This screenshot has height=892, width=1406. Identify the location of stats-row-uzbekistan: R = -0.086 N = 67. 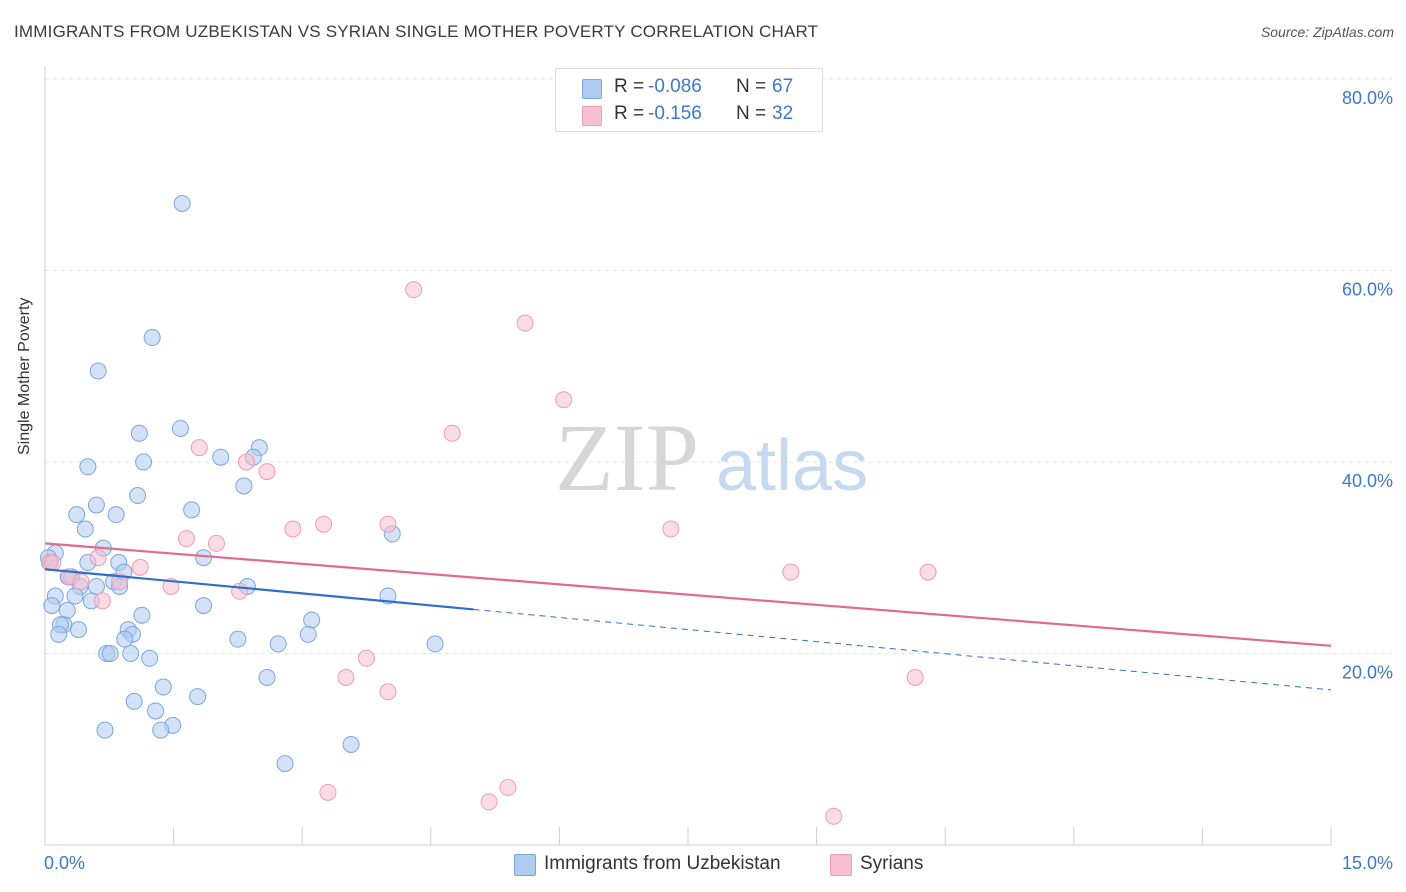
(689, 87).